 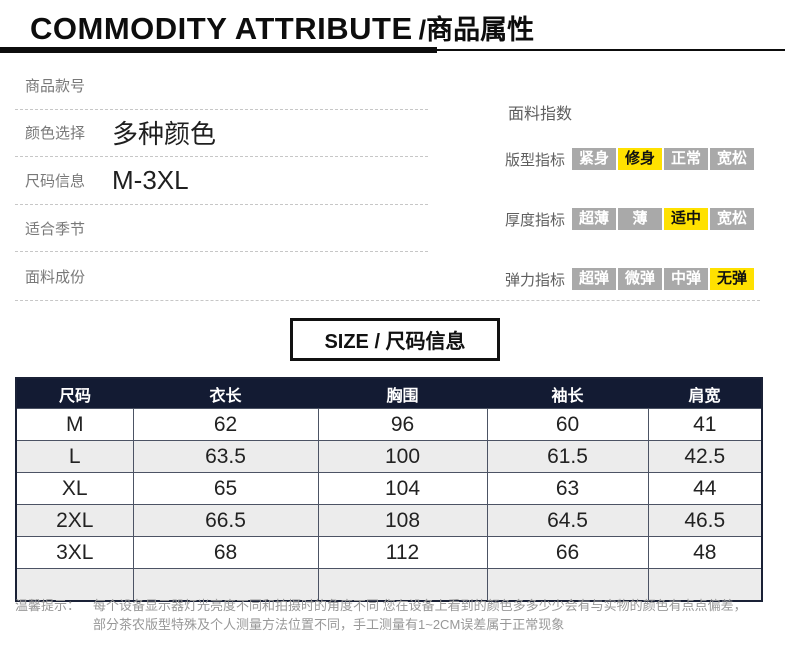 What do you see at coordinates (74, 393) in the screenshot?
I see `size-col-header: 尺码` at bounding box center [74, 393].